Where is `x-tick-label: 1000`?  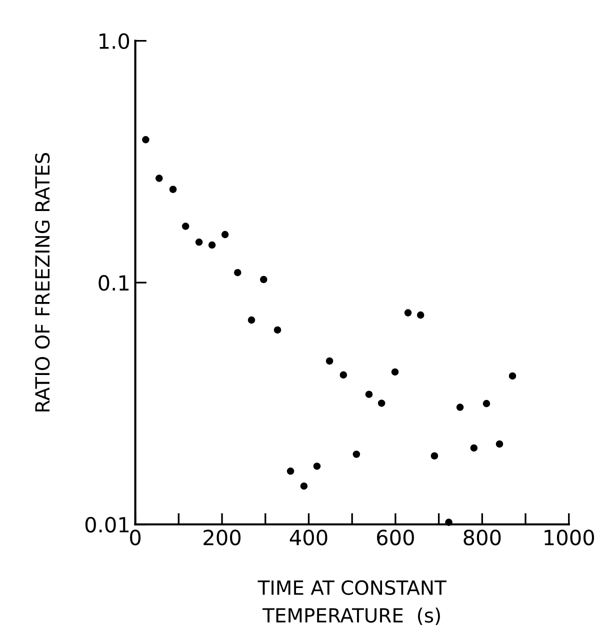
x-tick-label: 1000 is located at coordinates (569, 538).